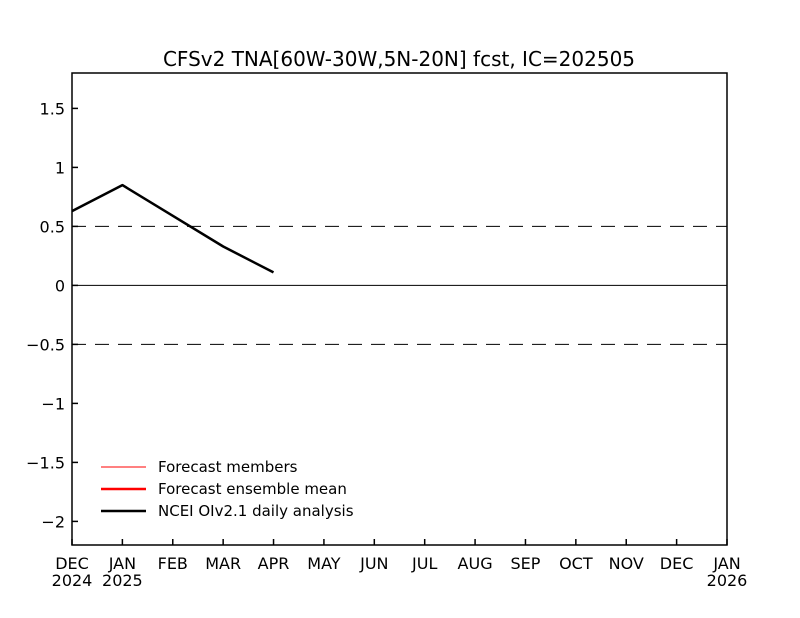 The image size is (800, 618). What do you see at coordinates (60, 285) in the screenshot?
I see `y-tick-label: 0` at bounding box center [60, 285].